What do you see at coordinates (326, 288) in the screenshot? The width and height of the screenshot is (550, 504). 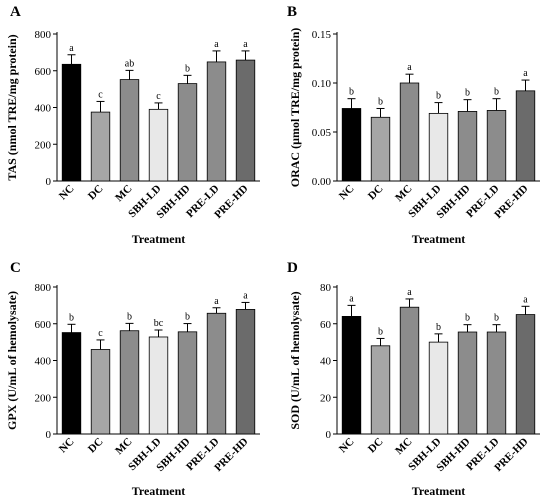 I see `y-tick-label: 80` at bounding box center [326, 288].